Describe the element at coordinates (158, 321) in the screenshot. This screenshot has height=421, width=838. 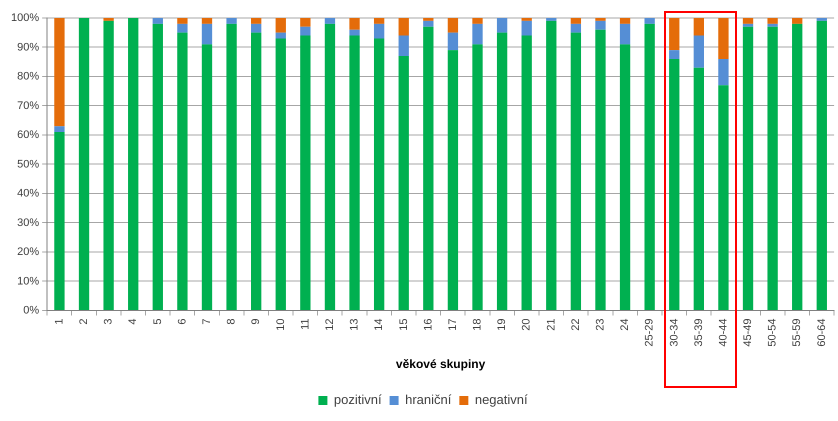
I see `x-tick-label: 5` at that location.